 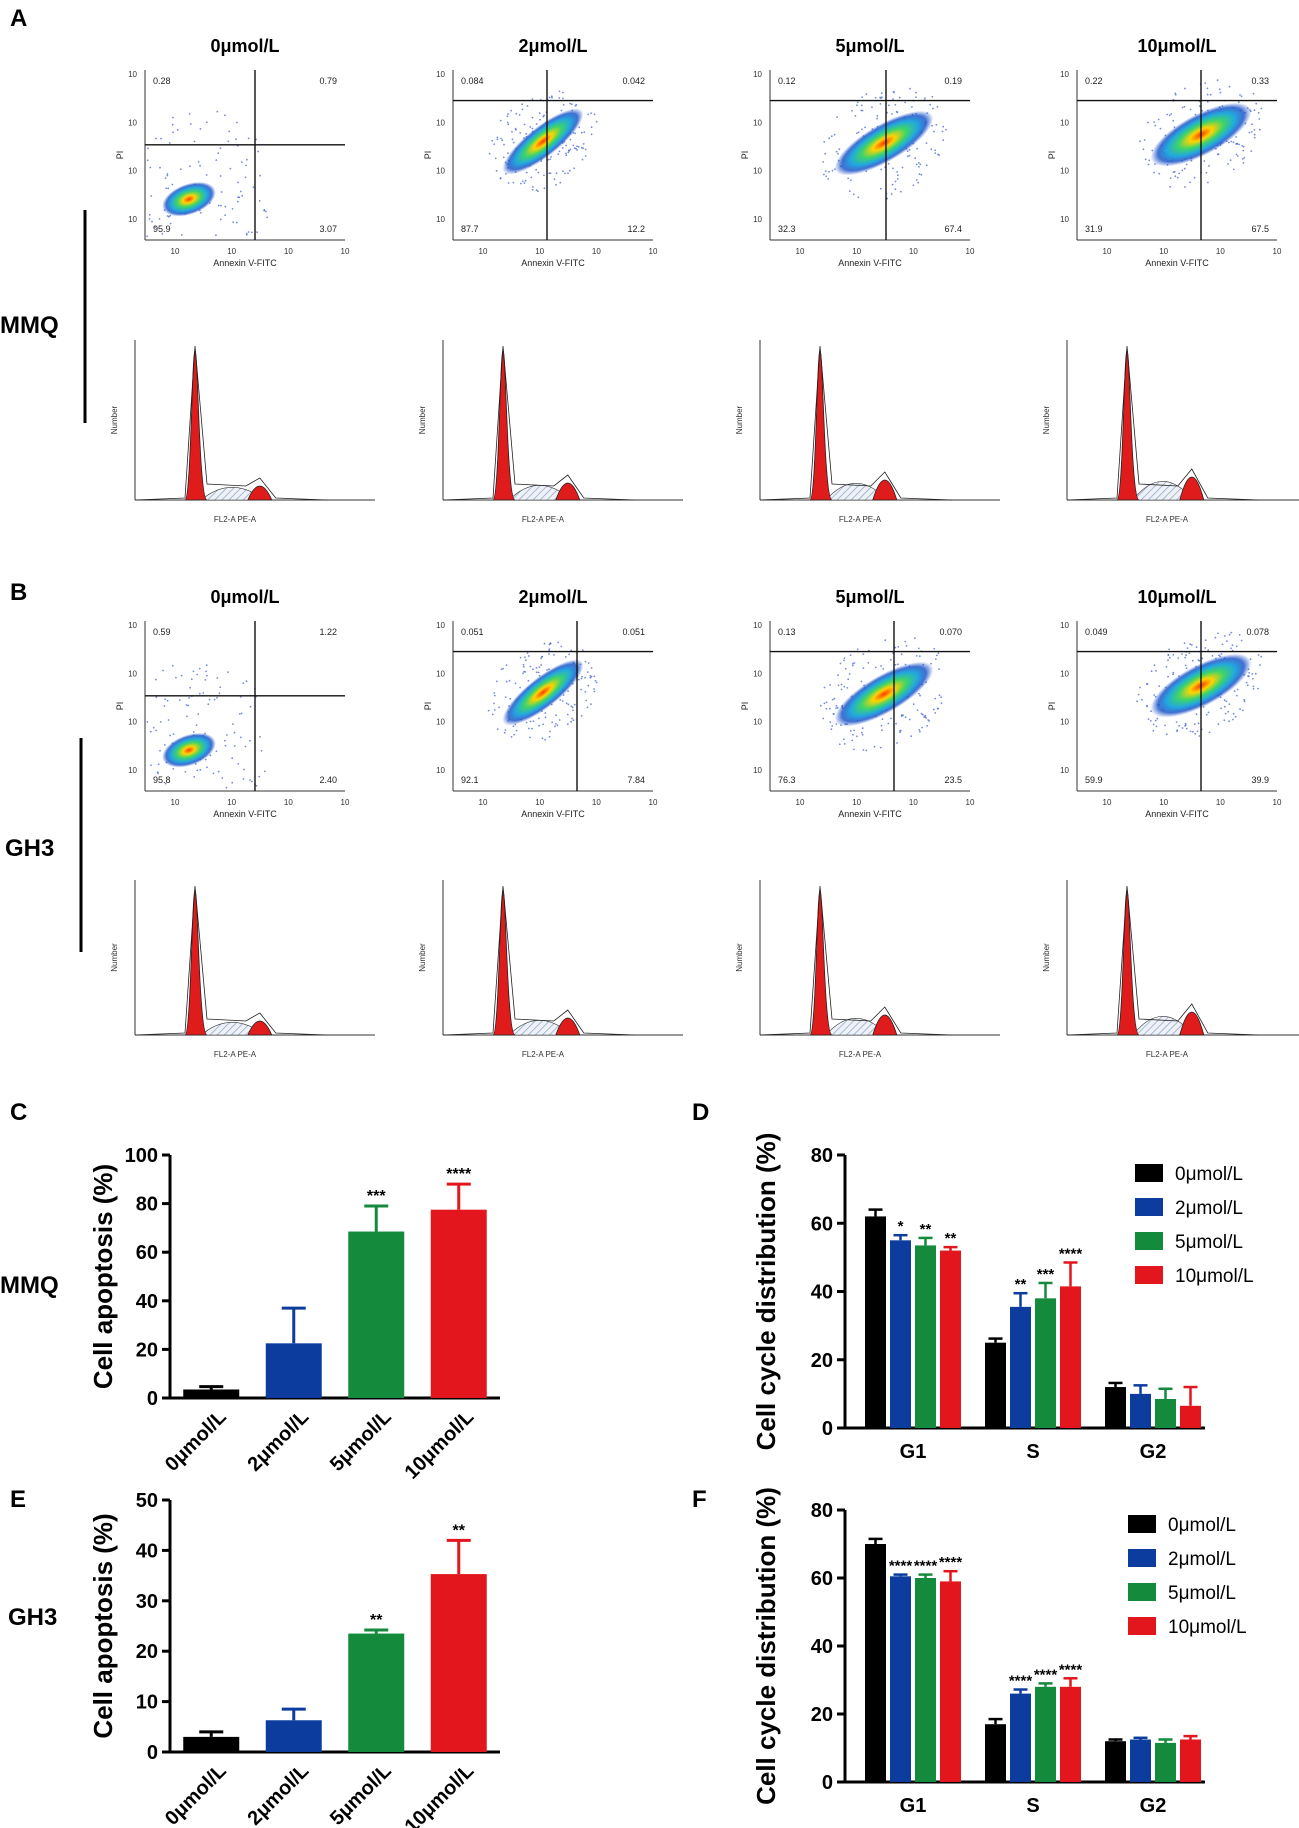 I want to click on legend-label: 5μmol/L, so click(x=1202, y=1593).